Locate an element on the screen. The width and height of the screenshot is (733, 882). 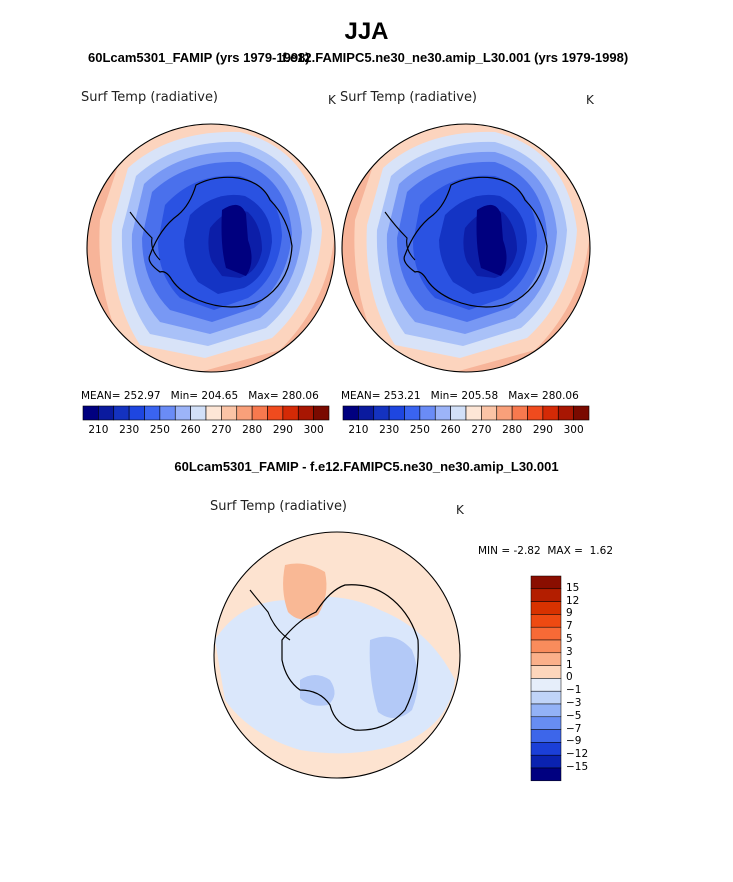
difference-max-label: MAX = is located at coordinates (565, 551).